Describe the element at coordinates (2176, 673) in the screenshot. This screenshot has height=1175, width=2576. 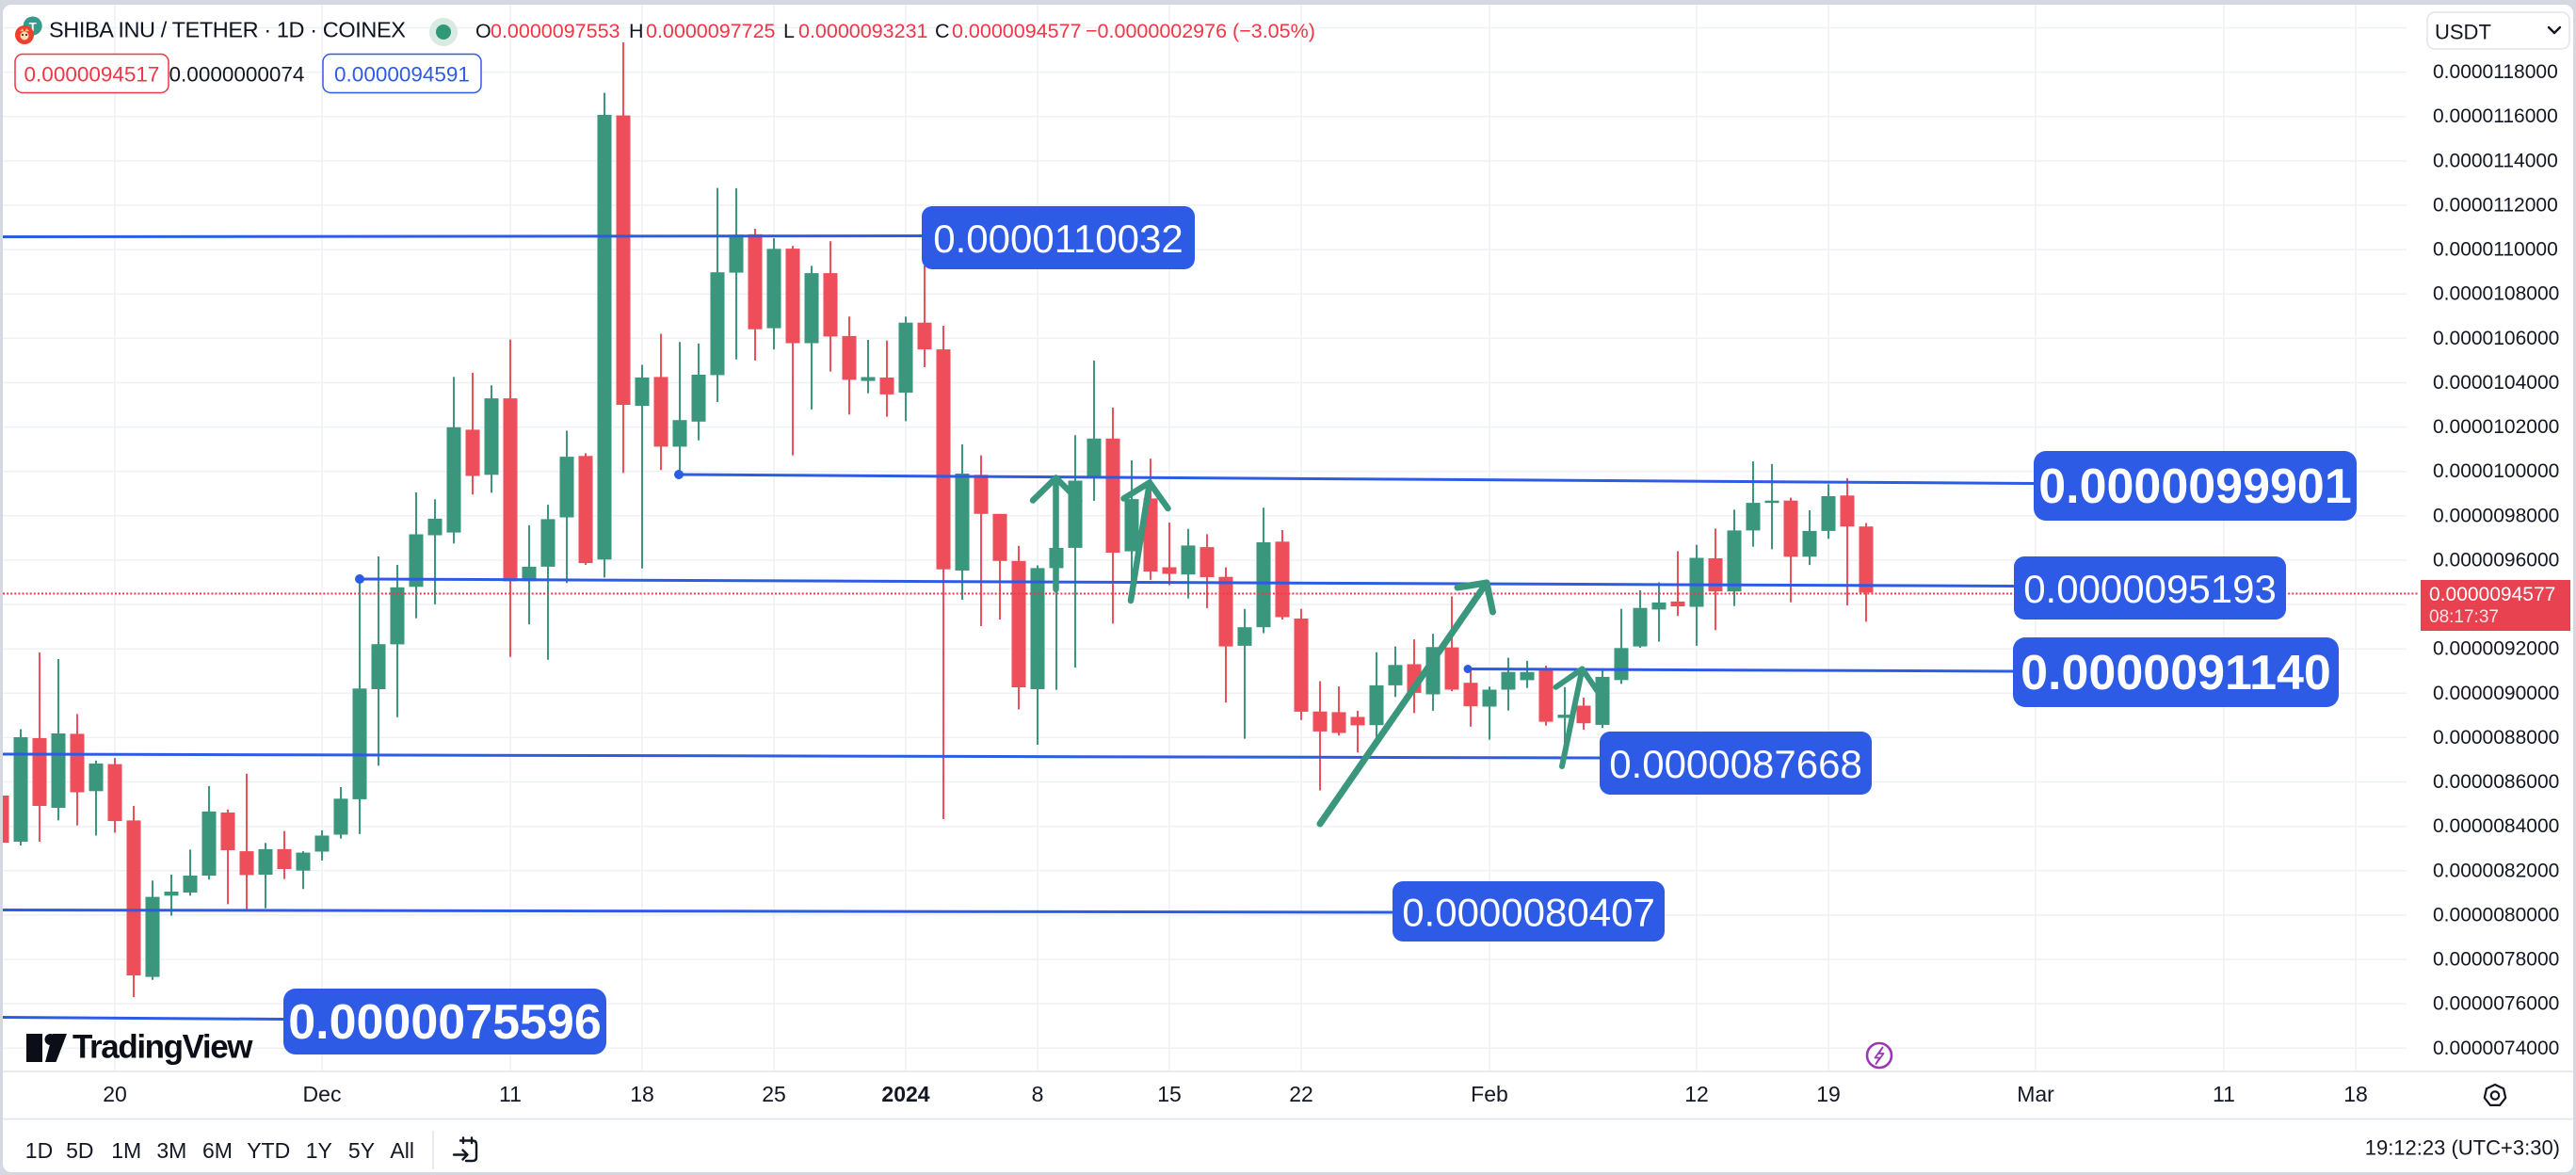
I see `svg-text: 0.0000091140` at that location.